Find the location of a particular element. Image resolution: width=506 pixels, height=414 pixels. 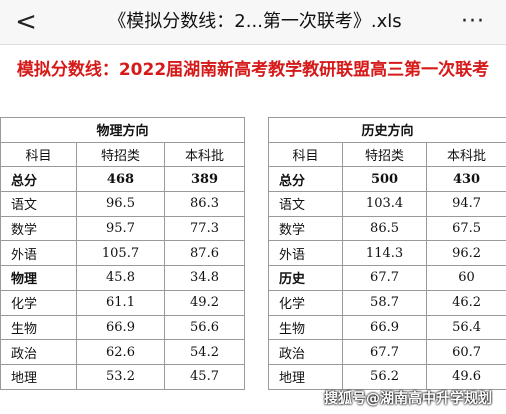

document-title: 《模拟分数线：2...第一次联考》.xls is located at coordinates (255, 21).